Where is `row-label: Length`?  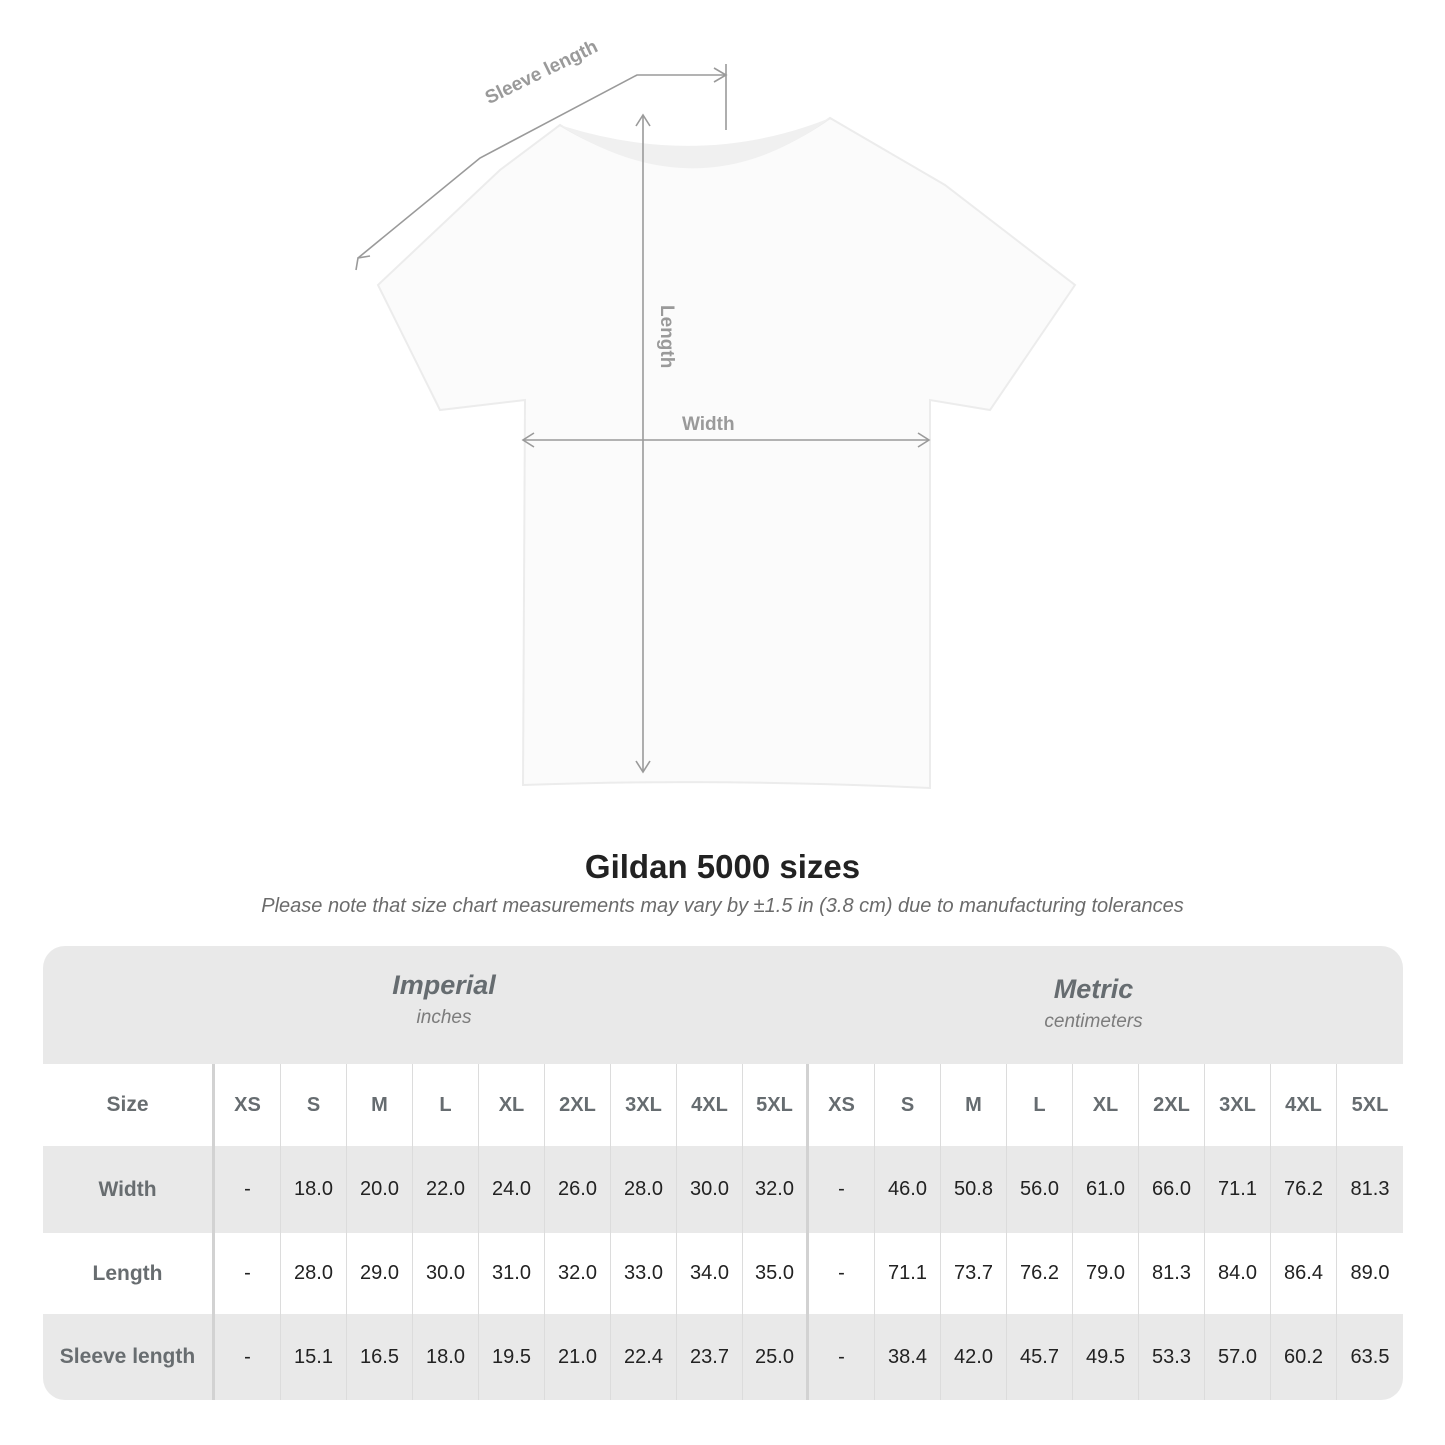 row-label: Length is located at coordinates (129, 1273).